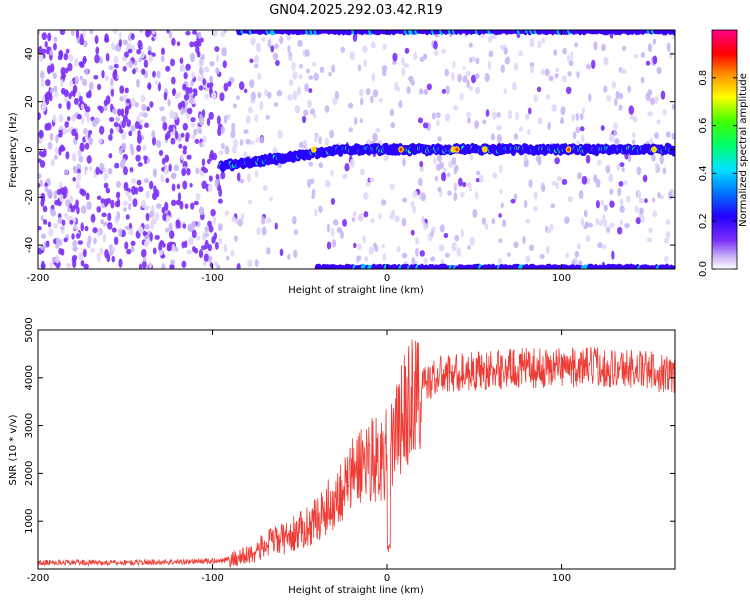  What do you see at coordinates (387, 278) in the screenshot?
I see `x-tick-label: 0` at bounding box center [387, 278].